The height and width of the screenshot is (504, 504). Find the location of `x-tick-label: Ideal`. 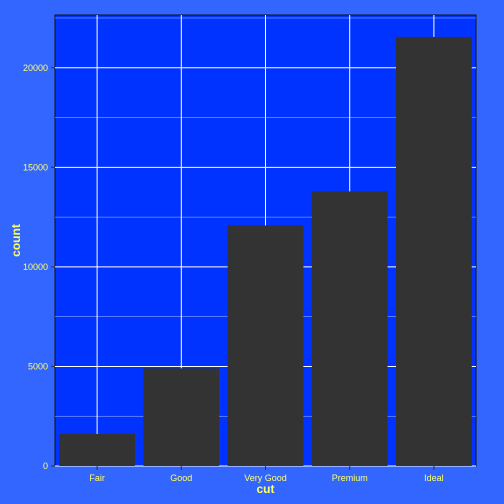

x-tick-label: Ideal is located at coordinates (434, 478).